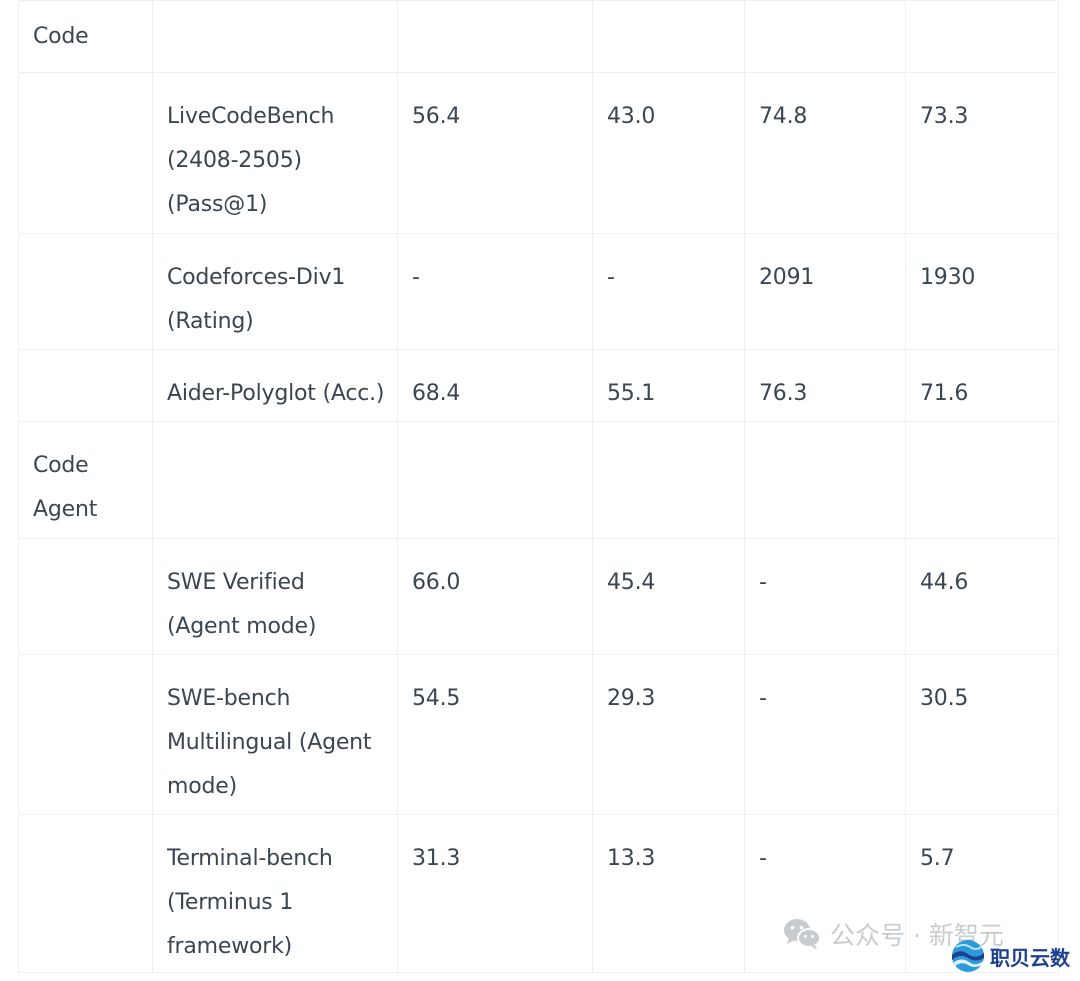 Image resolution: width=1080 pixels, height=981 pixels. What do you see at coordinates (668, 596) in the screenshot?
I see `value-cell: 45.4` at bounding box center [668, 596].